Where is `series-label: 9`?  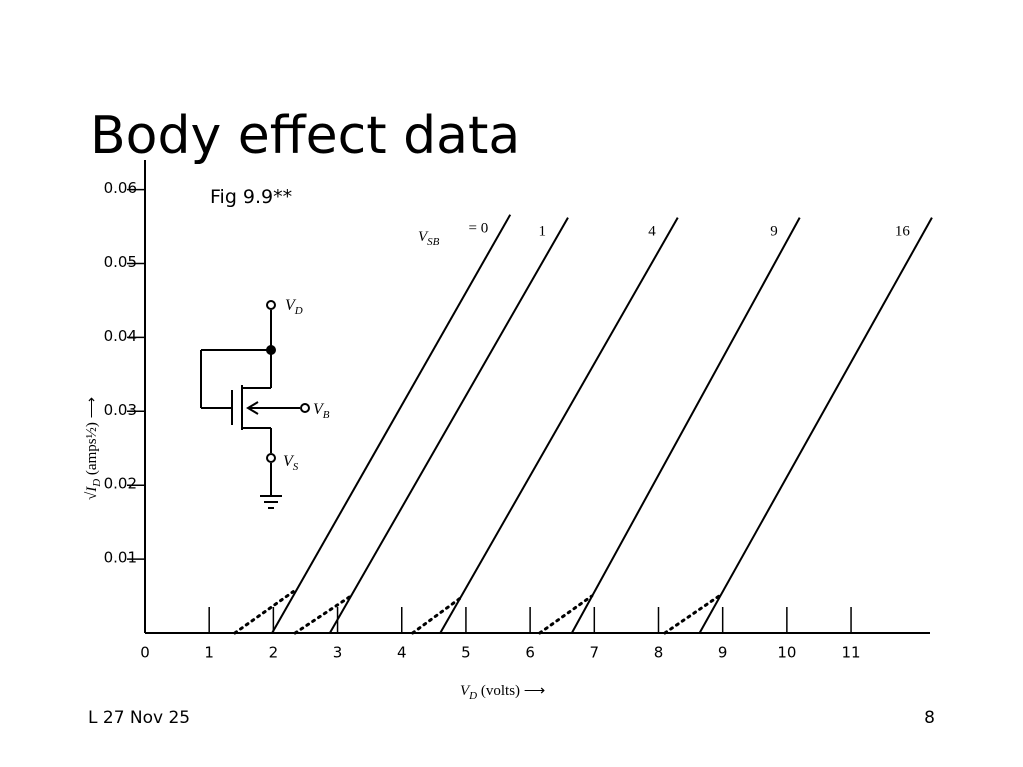 series-label: 9 is located at coordinates (774, 232).